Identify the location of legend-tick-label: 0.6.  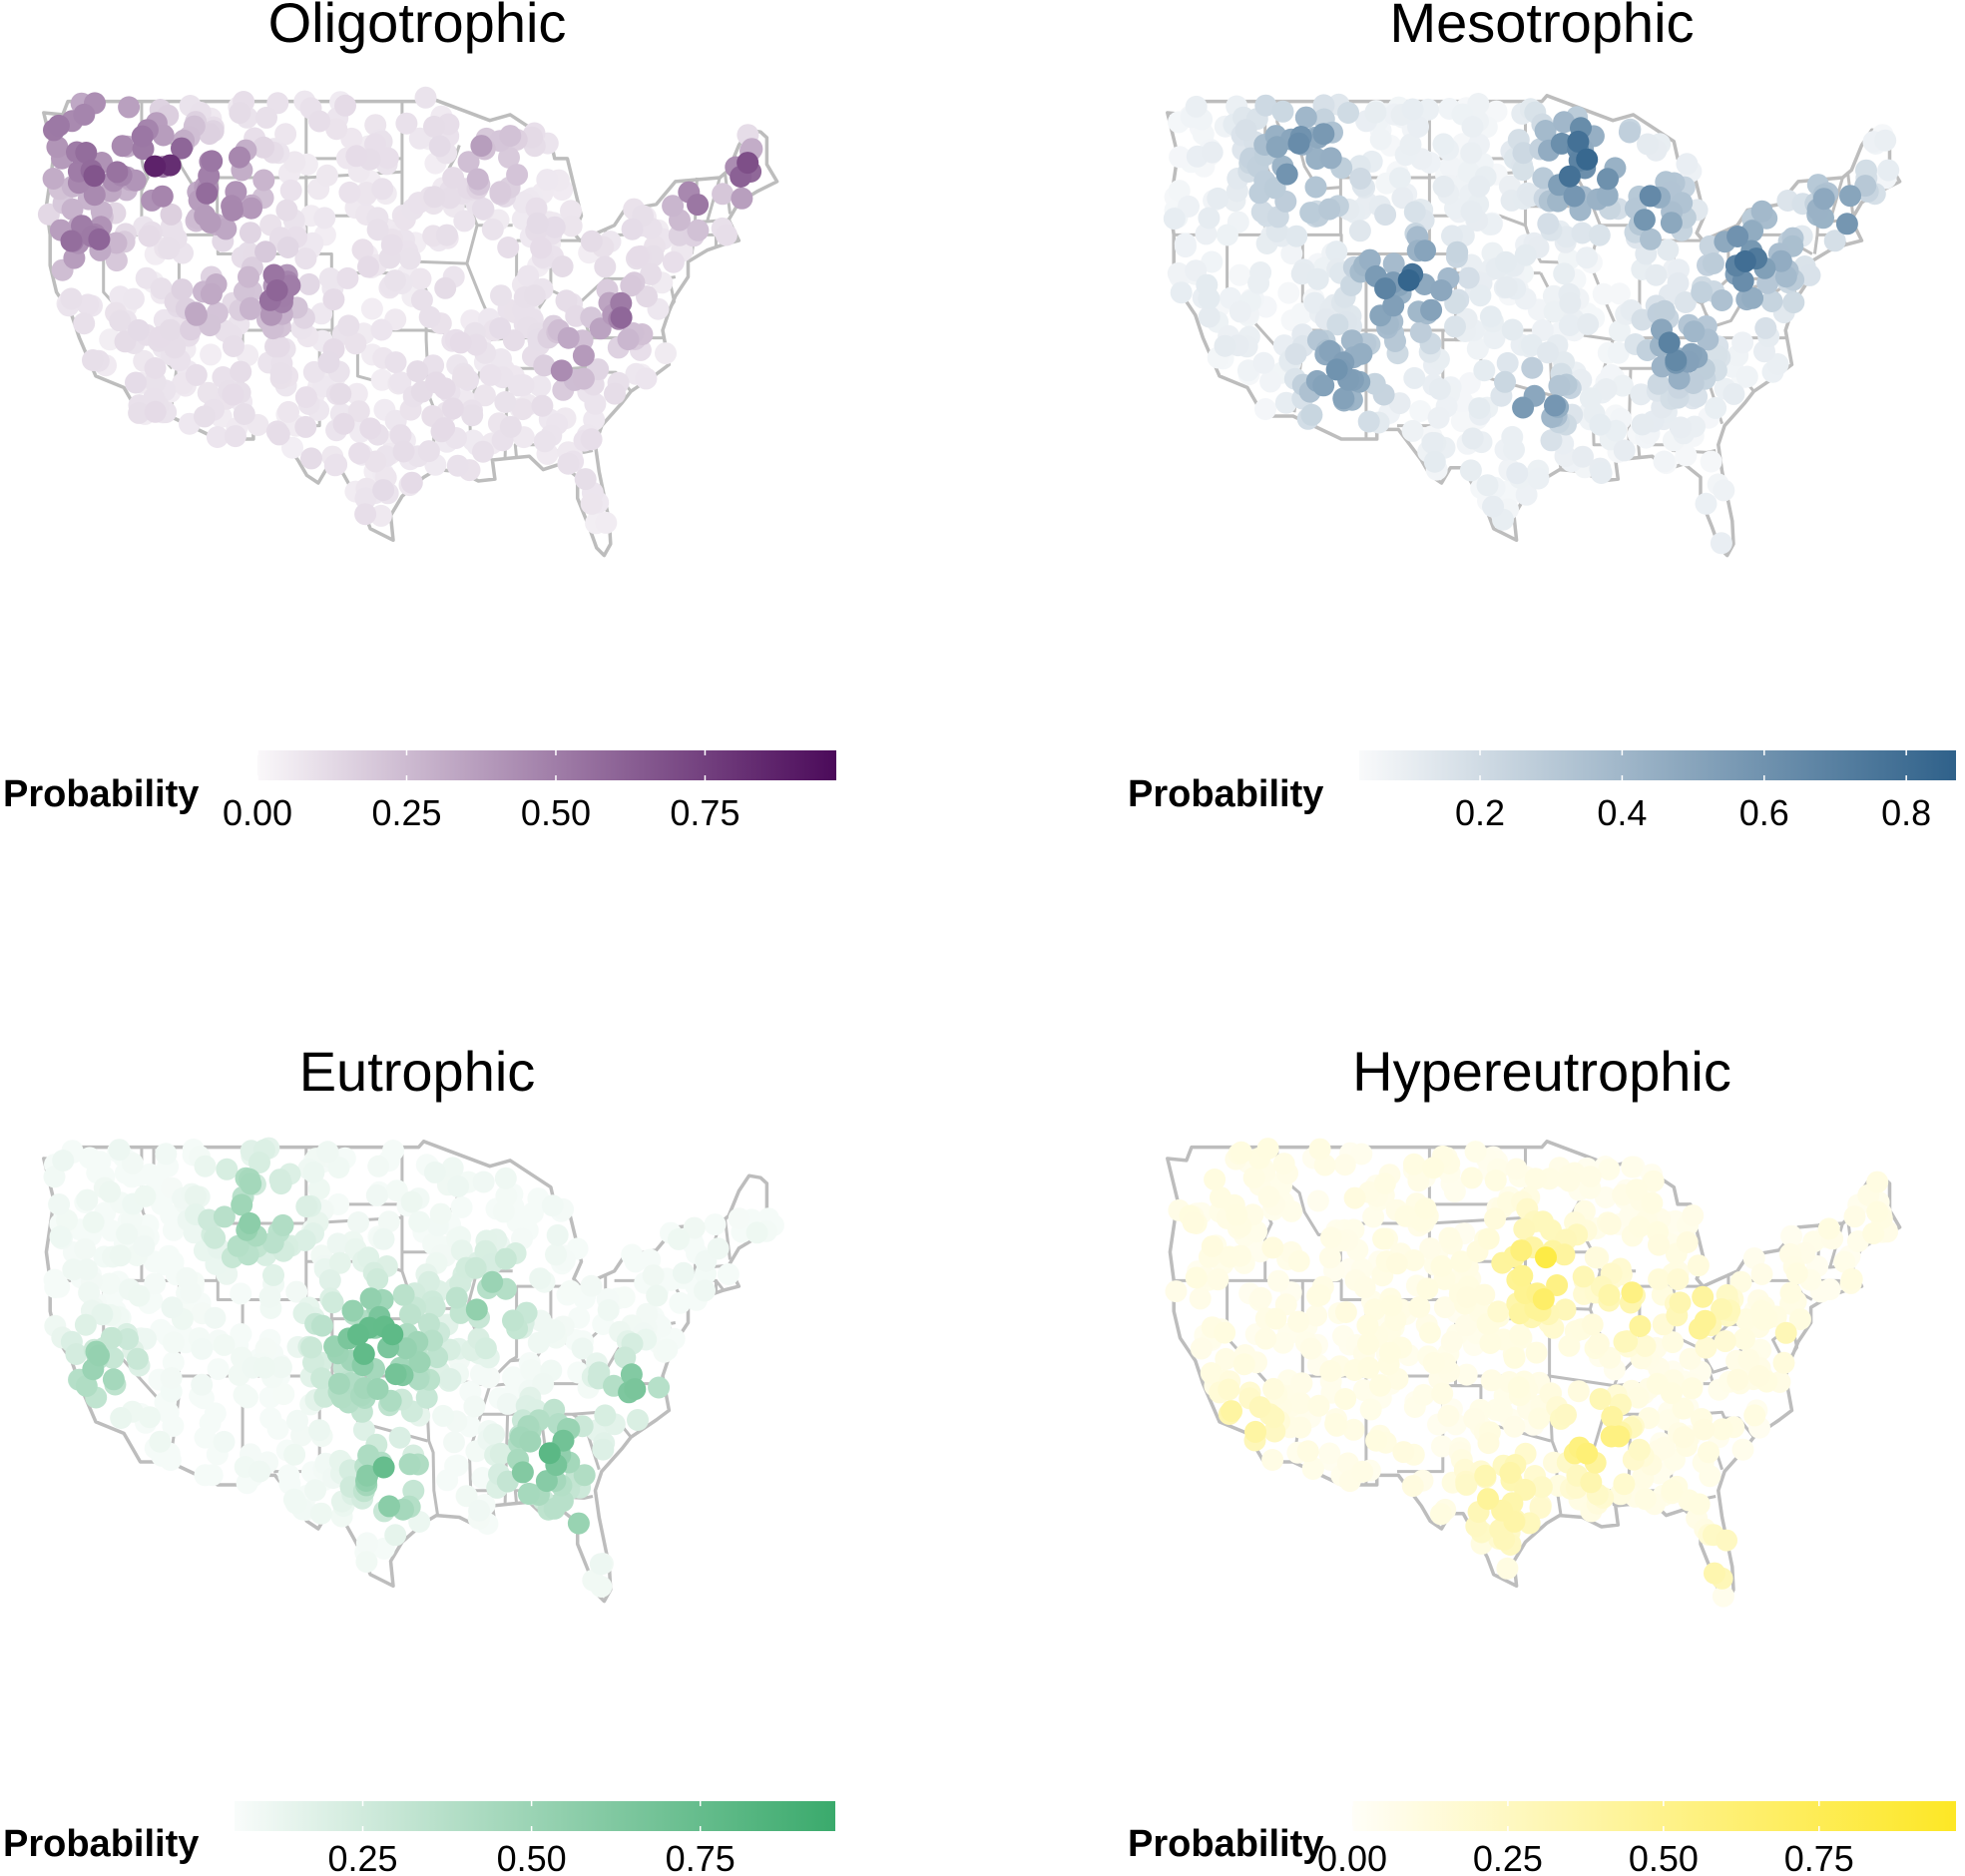
(1764, 812).